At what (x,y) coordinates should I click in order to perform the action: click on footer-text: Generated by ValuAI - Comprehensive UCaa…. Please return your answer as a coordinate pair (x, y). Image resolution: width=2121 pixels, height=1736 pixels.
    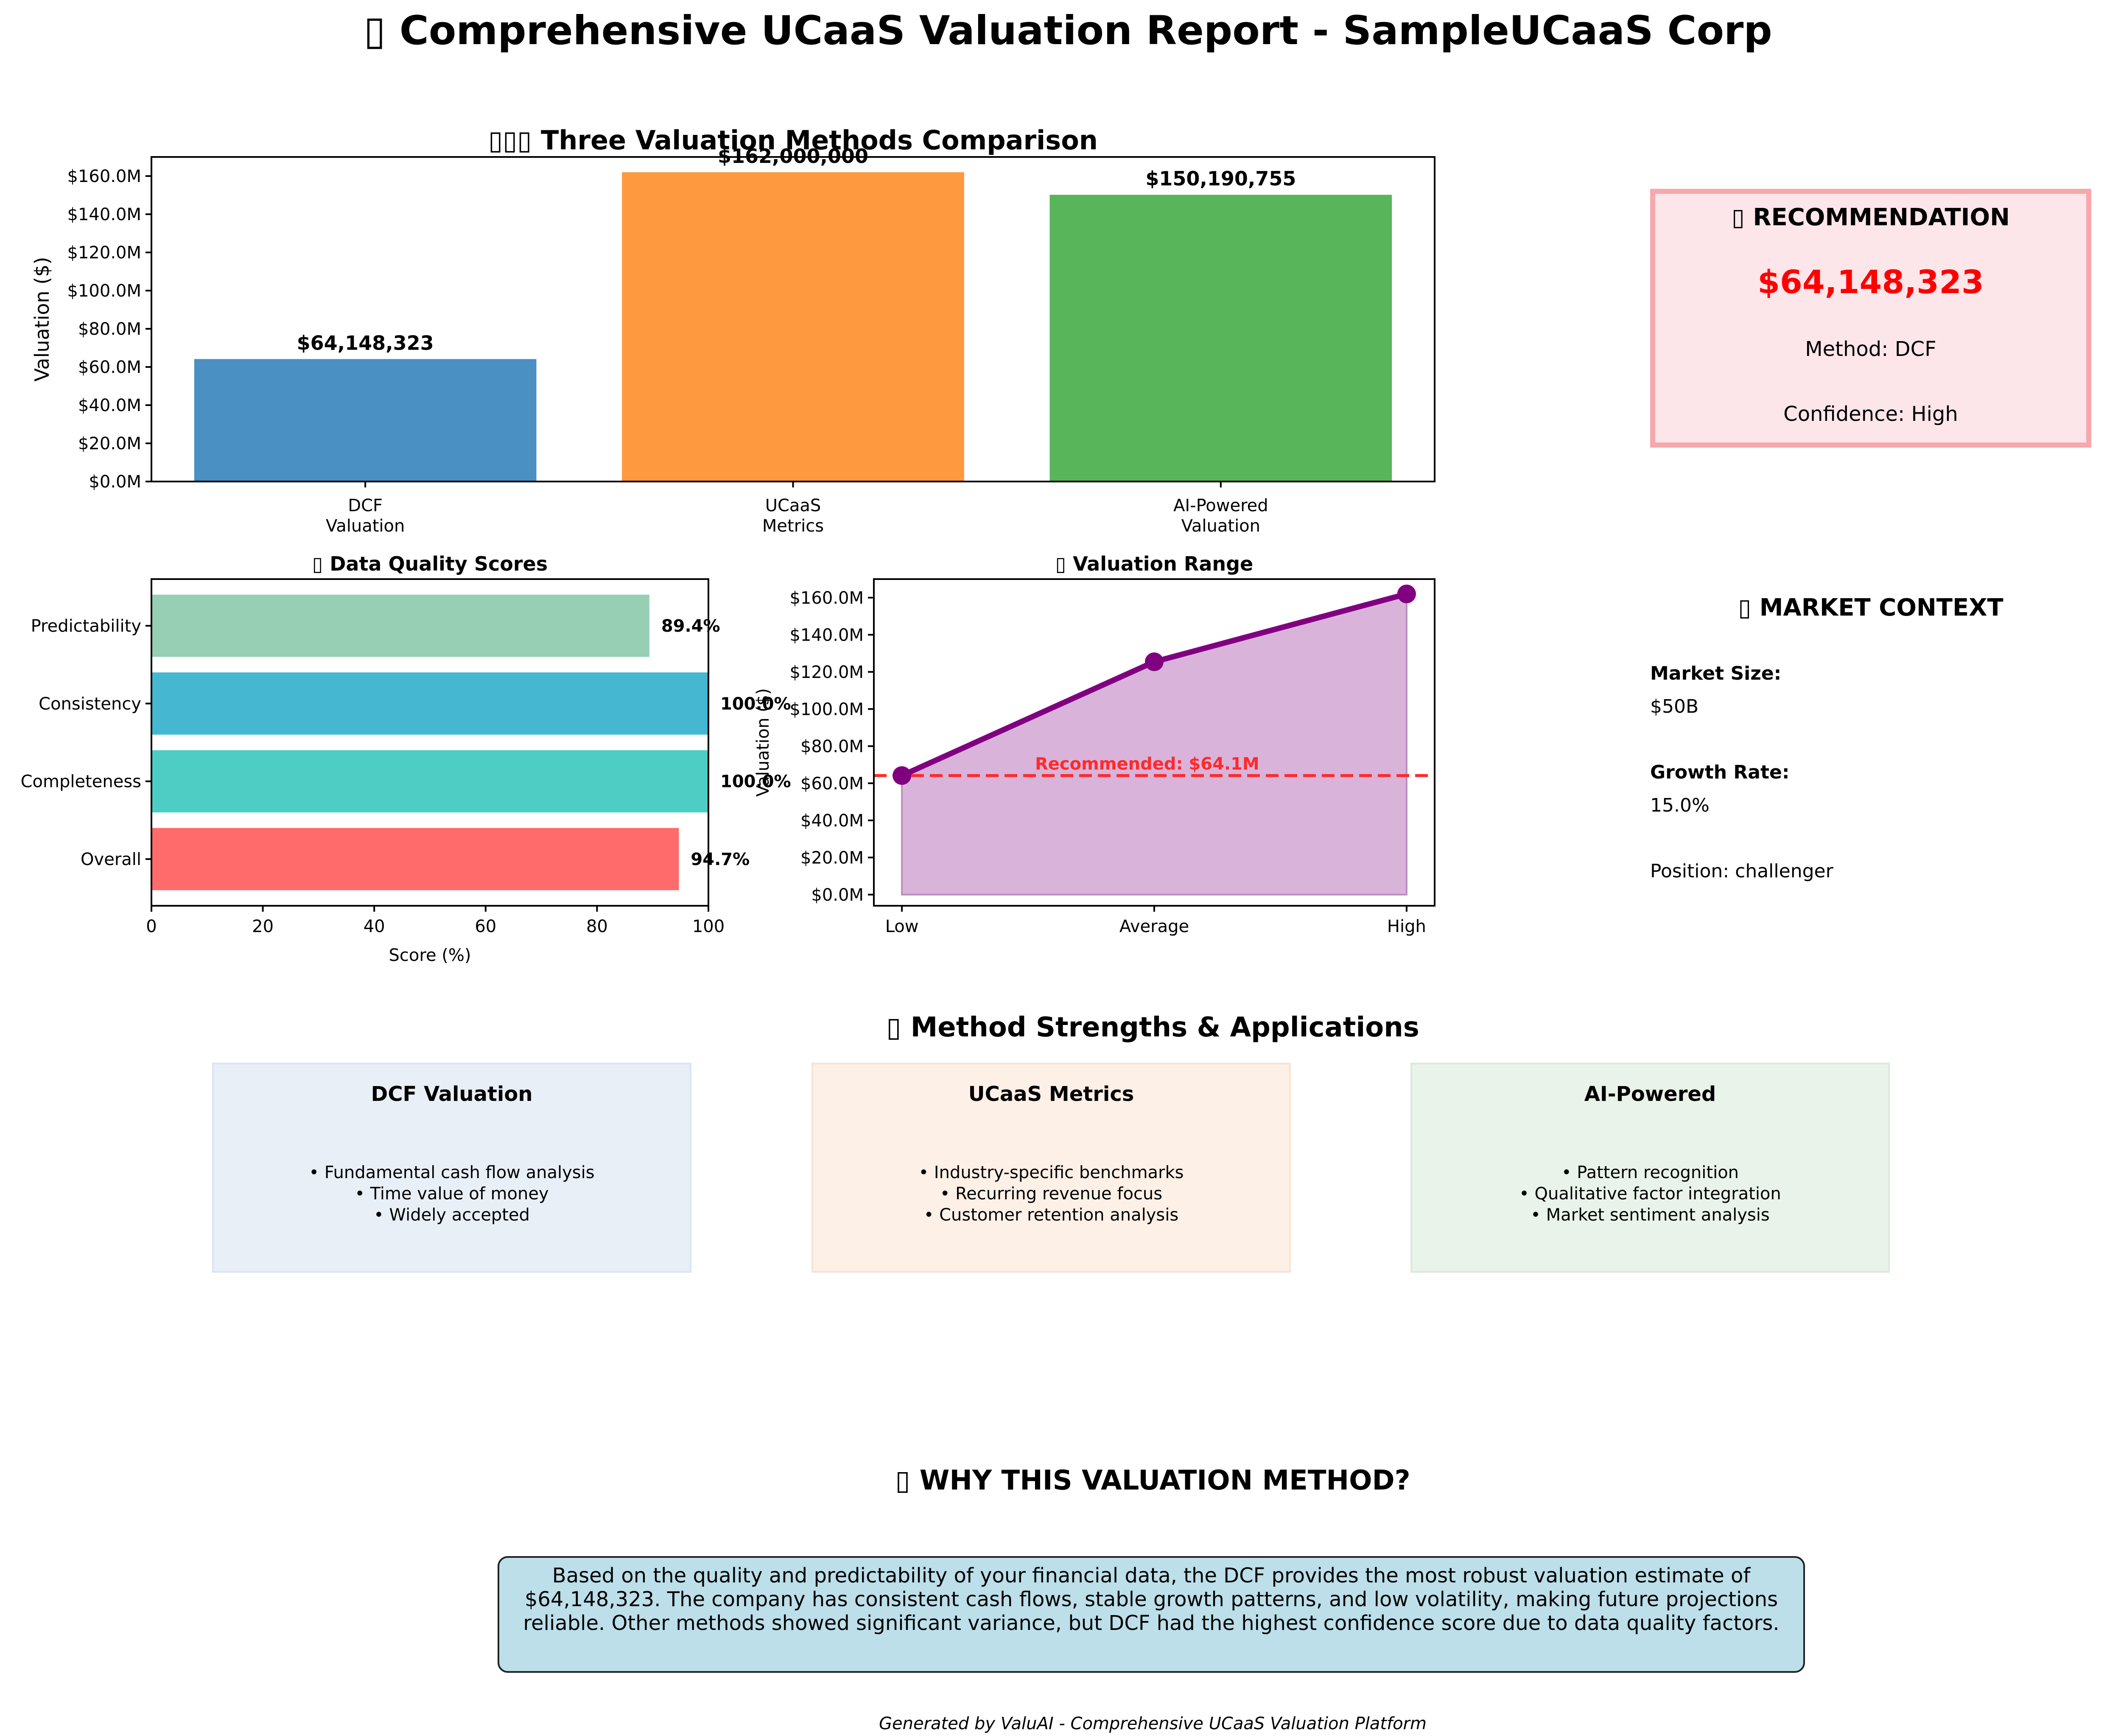
    Looking at the image, I should click on (1153, 1723).